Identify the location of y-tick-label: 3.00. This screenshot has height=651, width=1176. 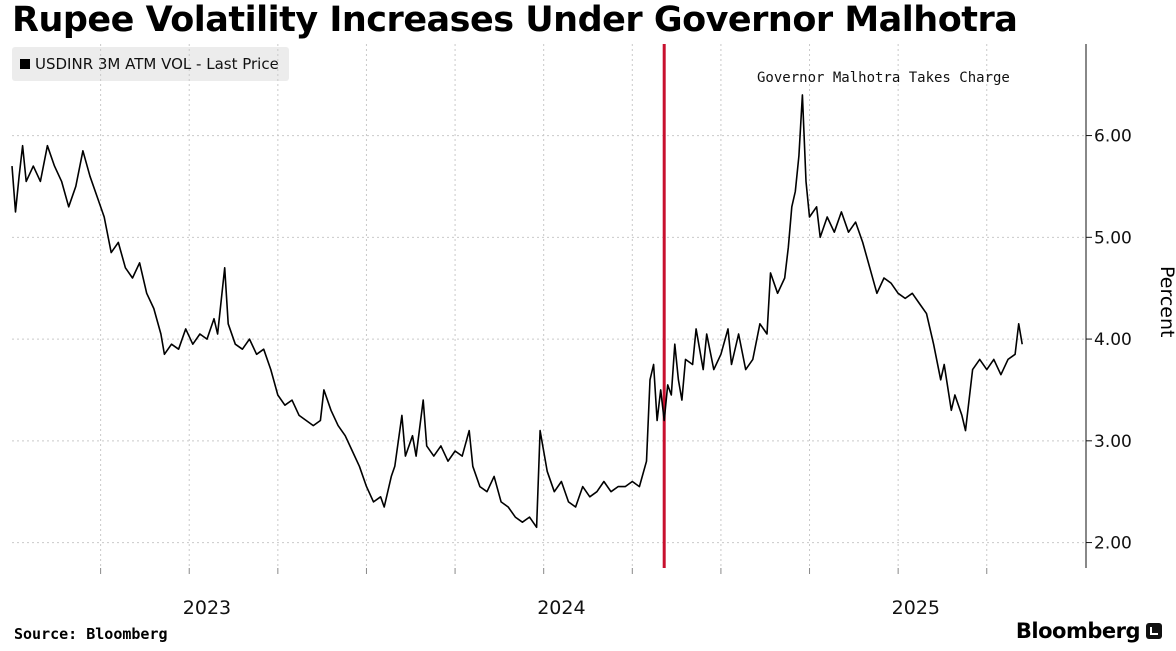
(1113, 442).